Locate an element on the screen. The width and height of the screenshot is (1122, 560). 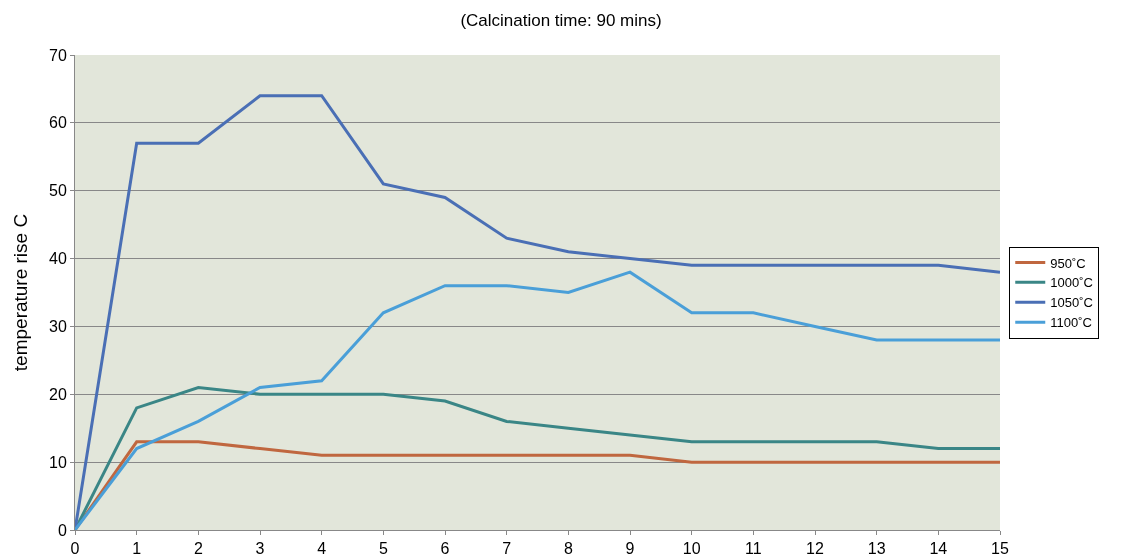
y-tick-label: 60 is located at coordinates (58, 123).